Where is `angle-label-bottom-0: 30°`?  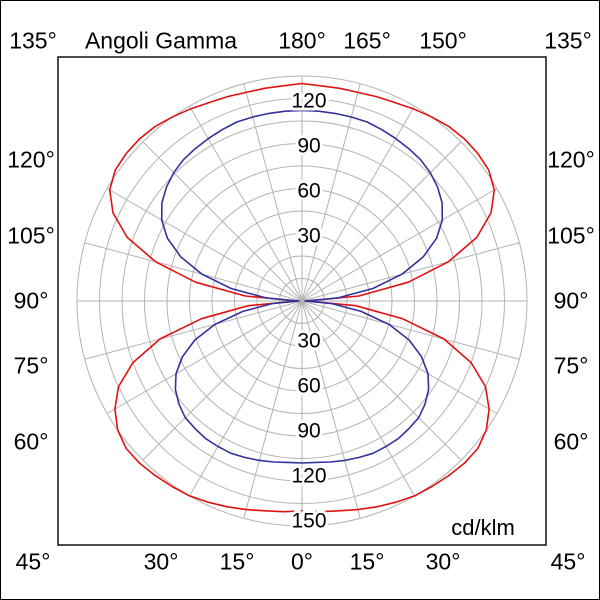
angle-label-bottom-0: 30° is located at coordinates (161, 561).